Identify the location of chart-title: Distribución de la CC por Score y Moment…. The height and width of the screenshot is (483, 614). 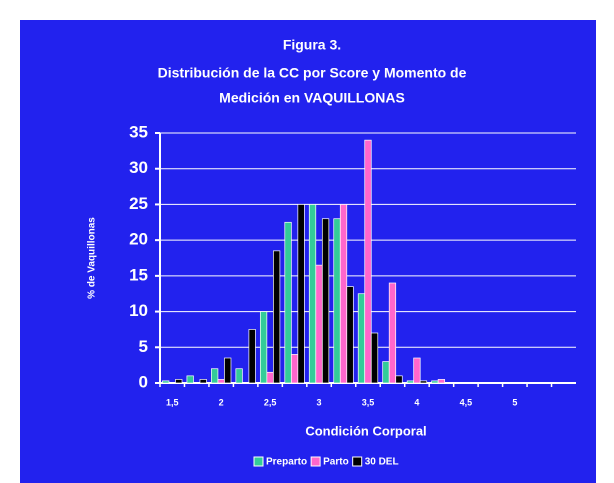
(312, 73).